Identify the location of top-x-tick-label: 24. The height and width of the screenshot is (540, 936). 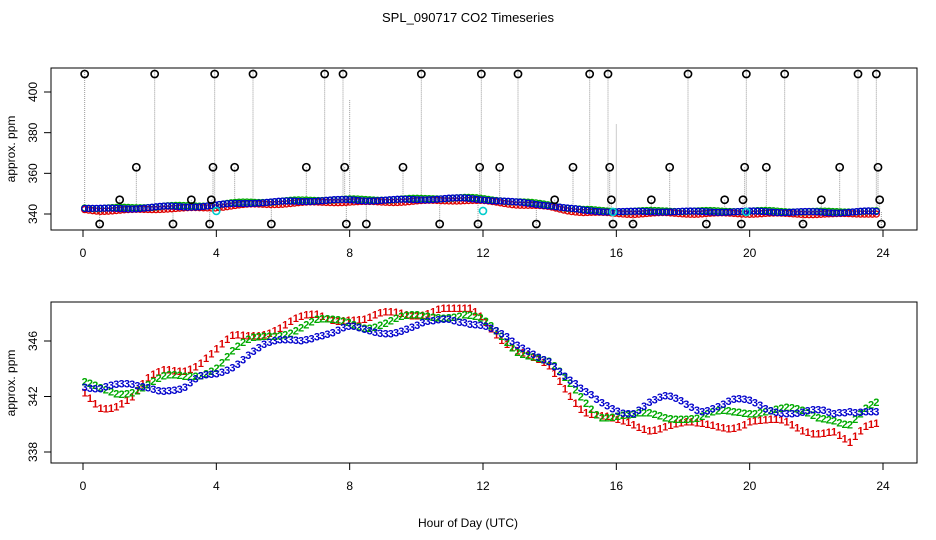
(883, 253).